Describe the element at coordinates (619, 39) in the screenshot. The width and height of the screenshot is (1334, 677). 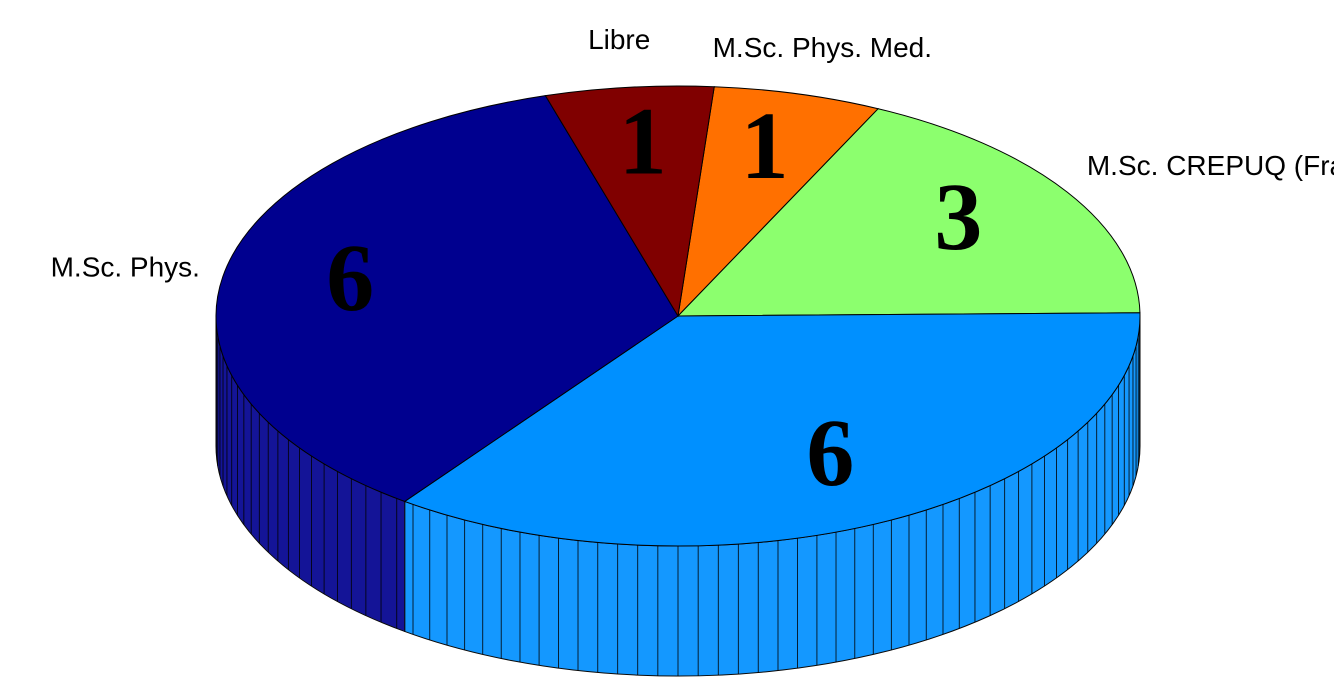
I see `category-label: Libre` at that location.